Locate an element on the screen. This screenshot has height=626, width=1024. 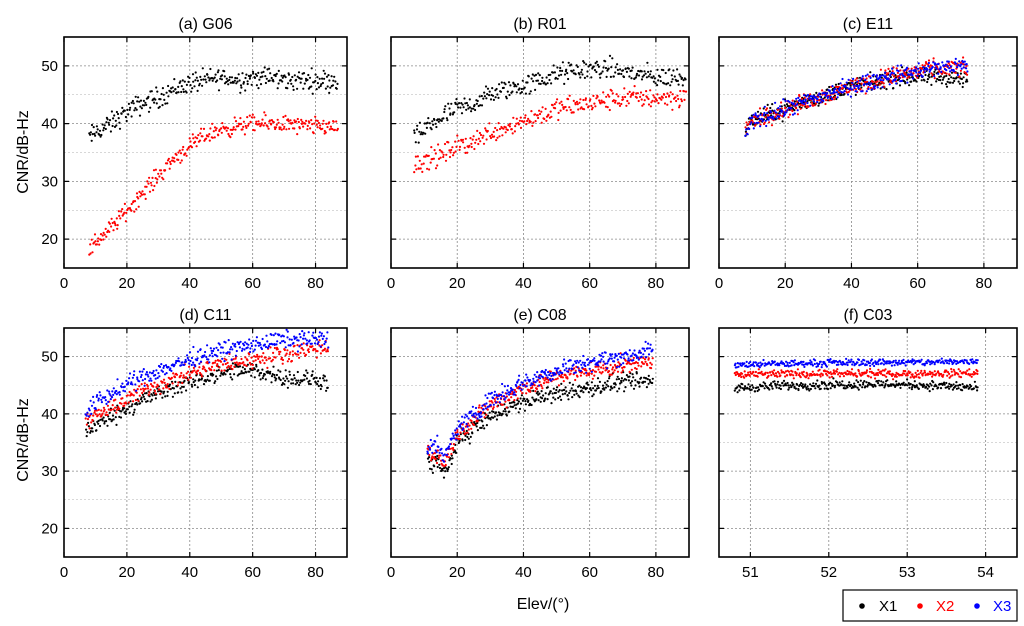
x-tick-label: 80 is located at coordinates (656, 572).